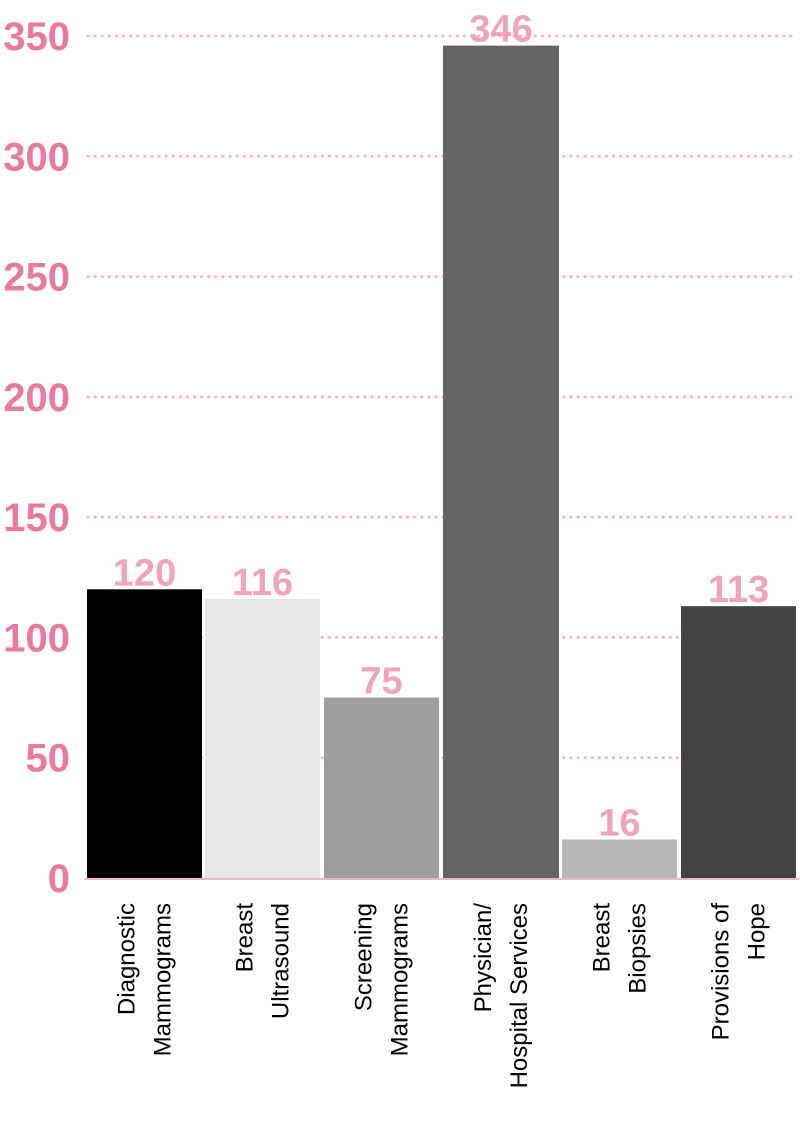 The image size is (800, 1125). Describe the element at coordinates (262, 583) in the screenshot. I see `value-label: 116` at that location.